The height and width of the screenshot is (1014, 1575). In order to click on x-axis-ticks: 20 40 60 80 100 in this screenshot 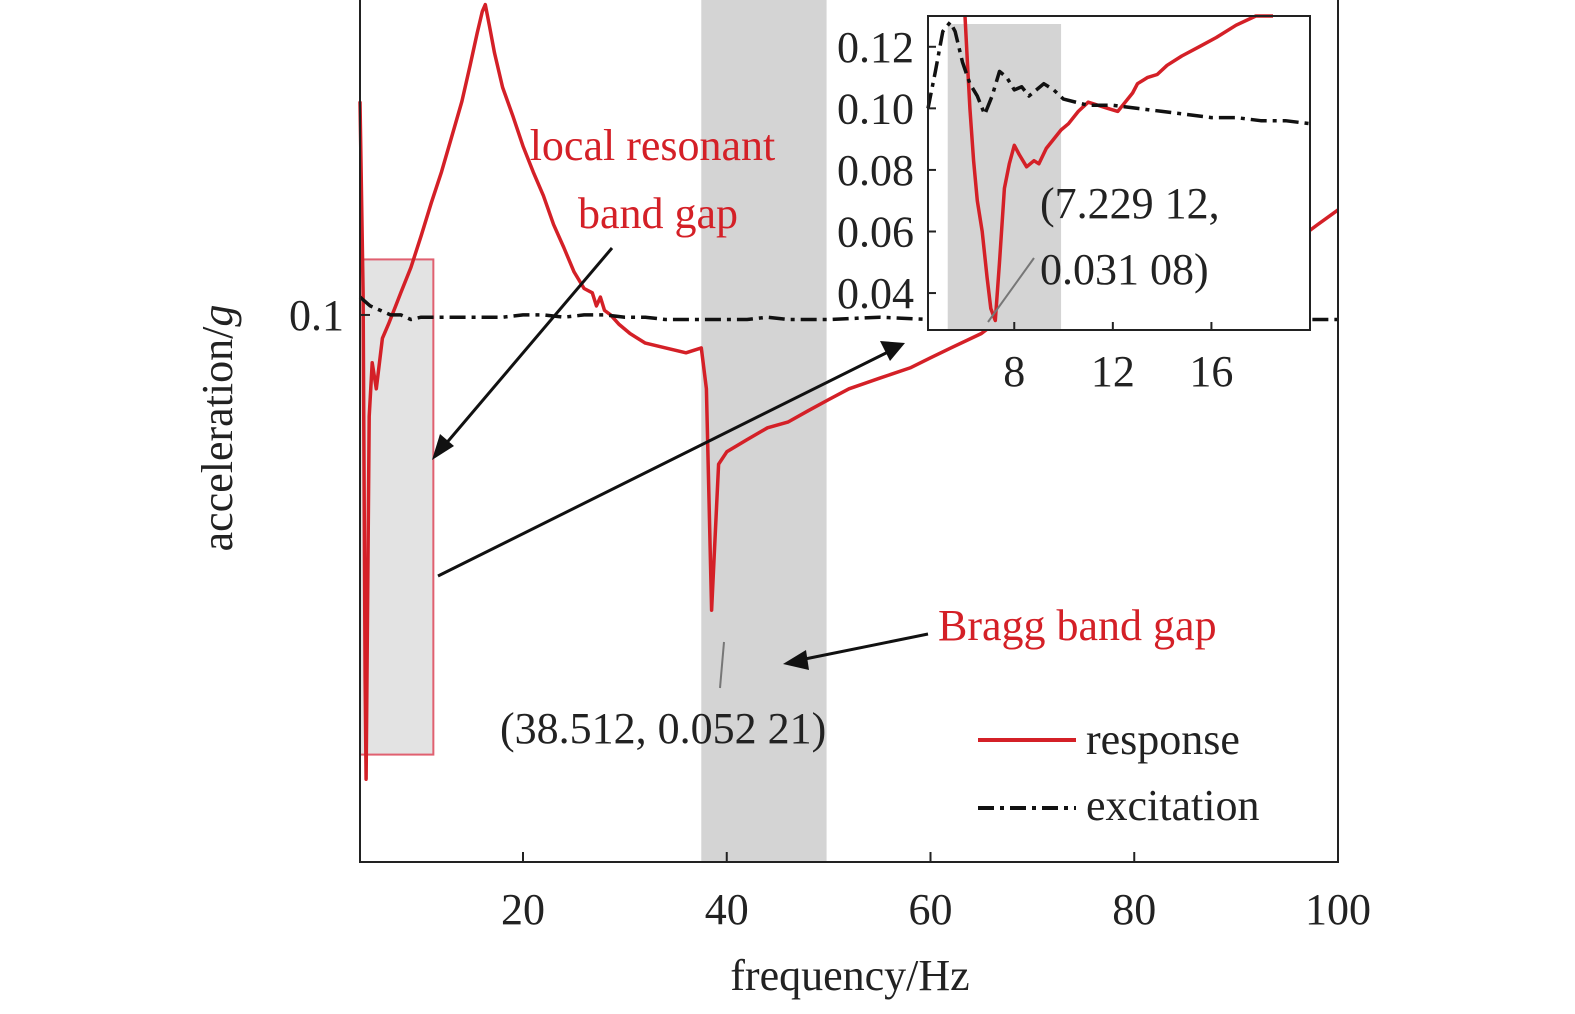, I will do `click(936, 893)`.